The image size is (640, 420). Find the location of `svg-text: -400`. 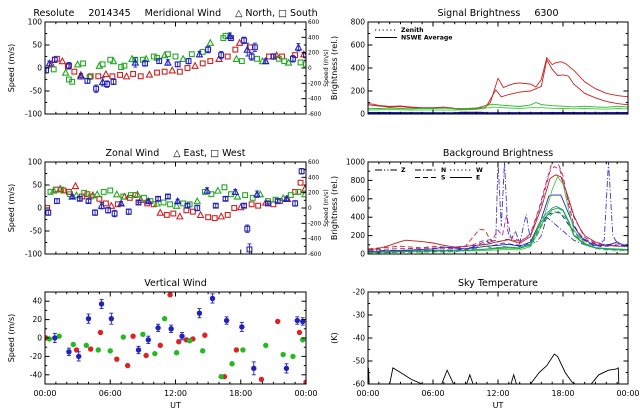

svg-text: -400 is located at coordinates (314, 100).